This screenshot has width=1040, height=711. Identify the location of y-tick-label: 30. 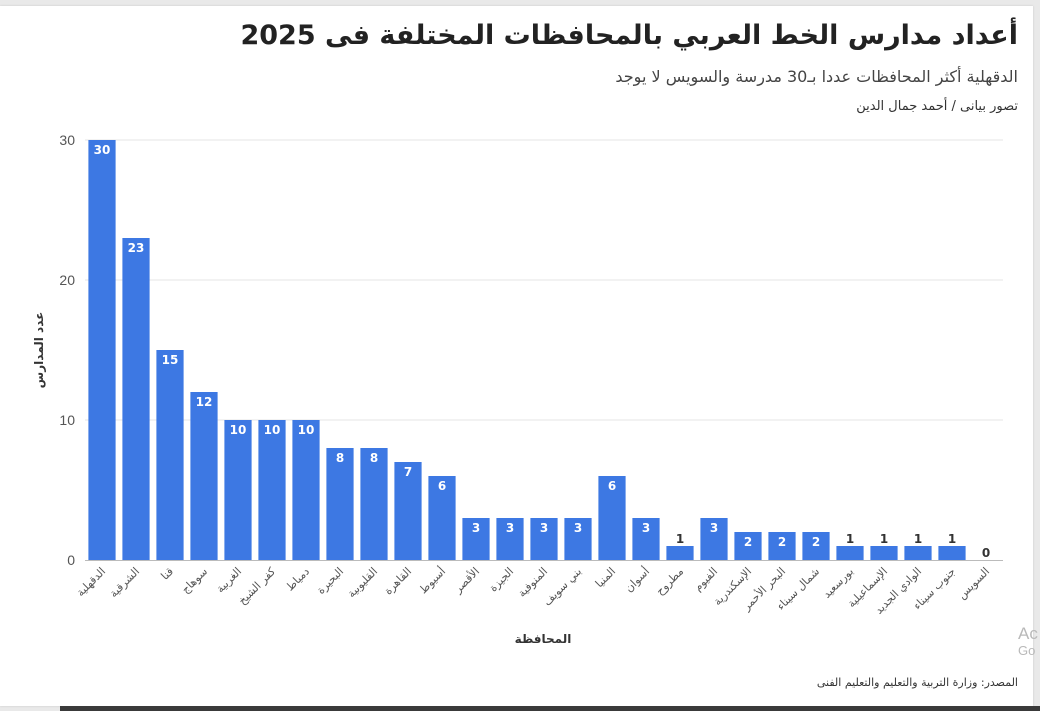
(67, 140).